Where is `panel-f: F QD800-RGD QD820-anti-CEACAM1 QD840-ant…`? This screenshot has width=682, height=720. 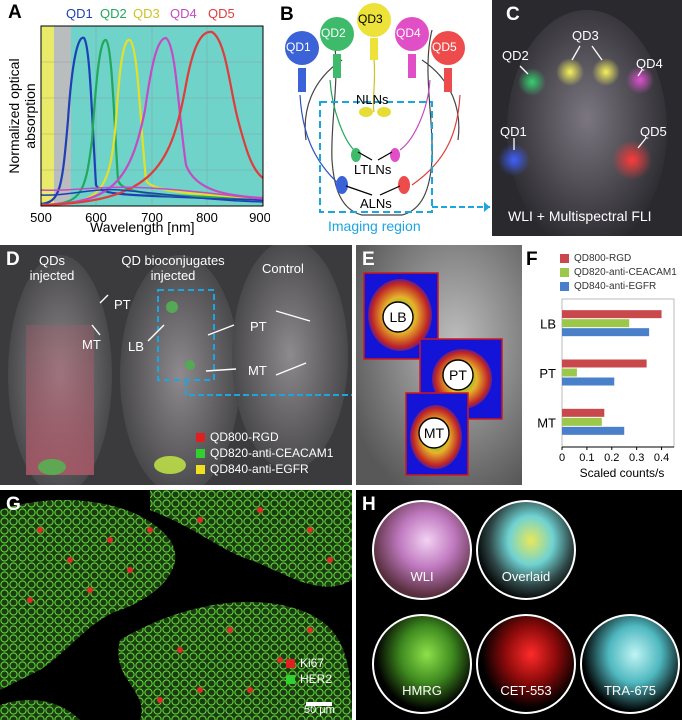
panel-f: F QD800-RGD QD820-anti-CEACAM1 QD840-ant… is located at coordinates (603, 365).